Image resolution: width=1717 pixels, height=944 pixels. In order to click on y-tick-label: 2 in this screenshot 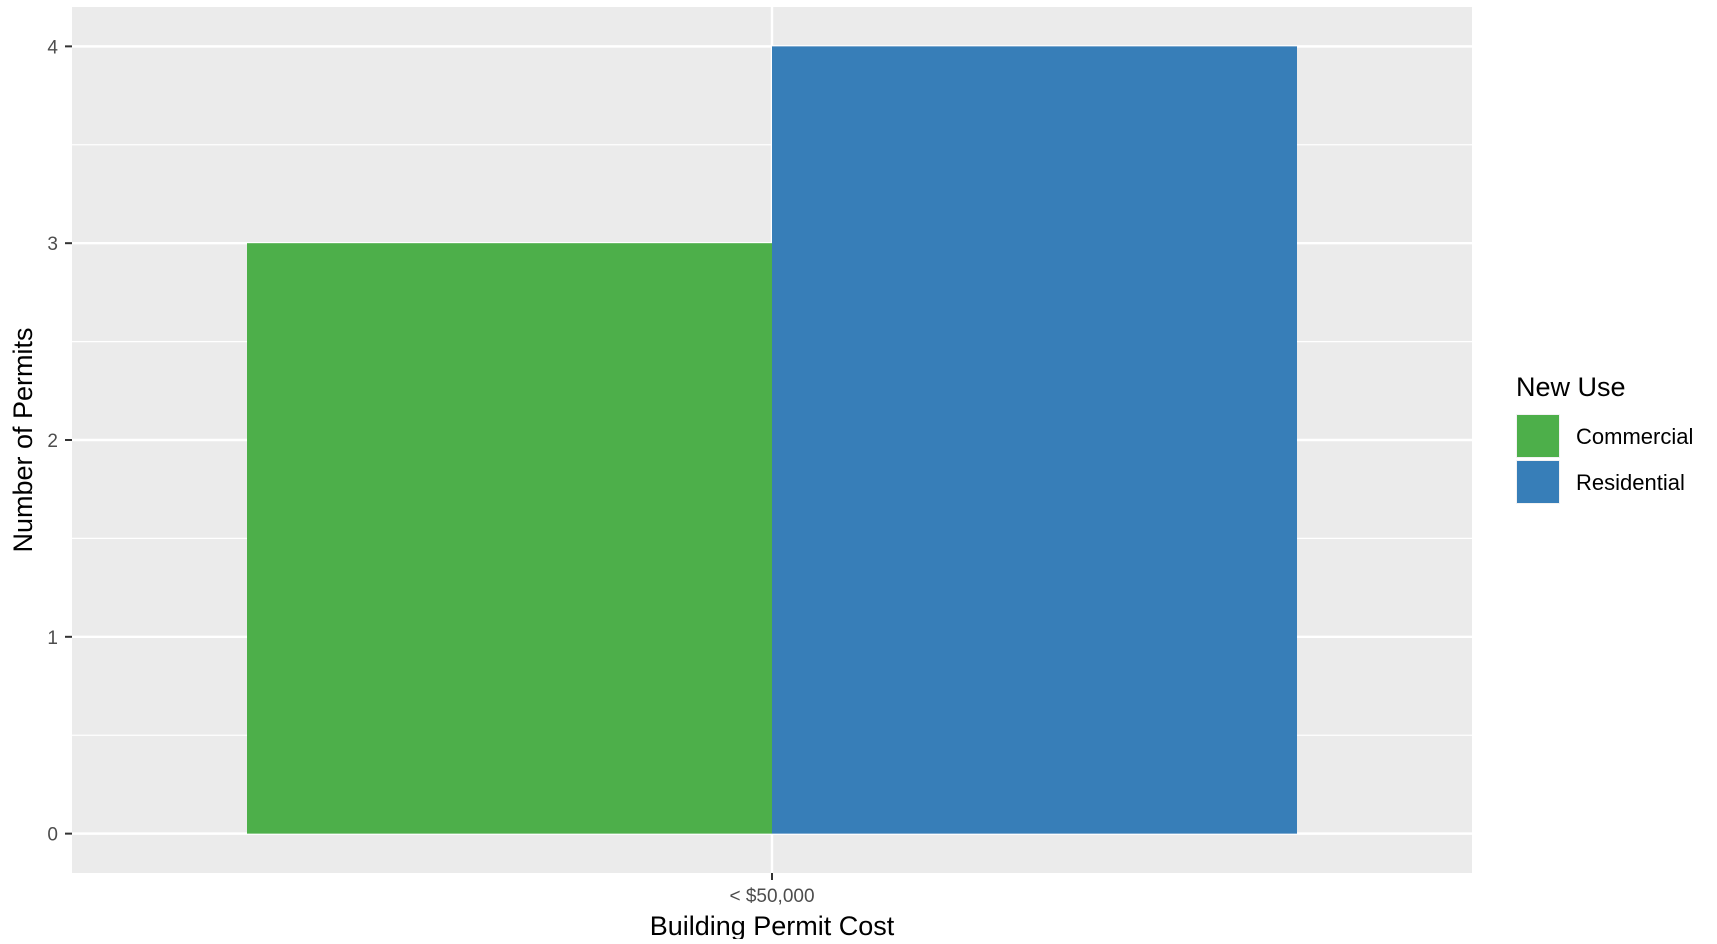, I will do `click(52, 441)`.